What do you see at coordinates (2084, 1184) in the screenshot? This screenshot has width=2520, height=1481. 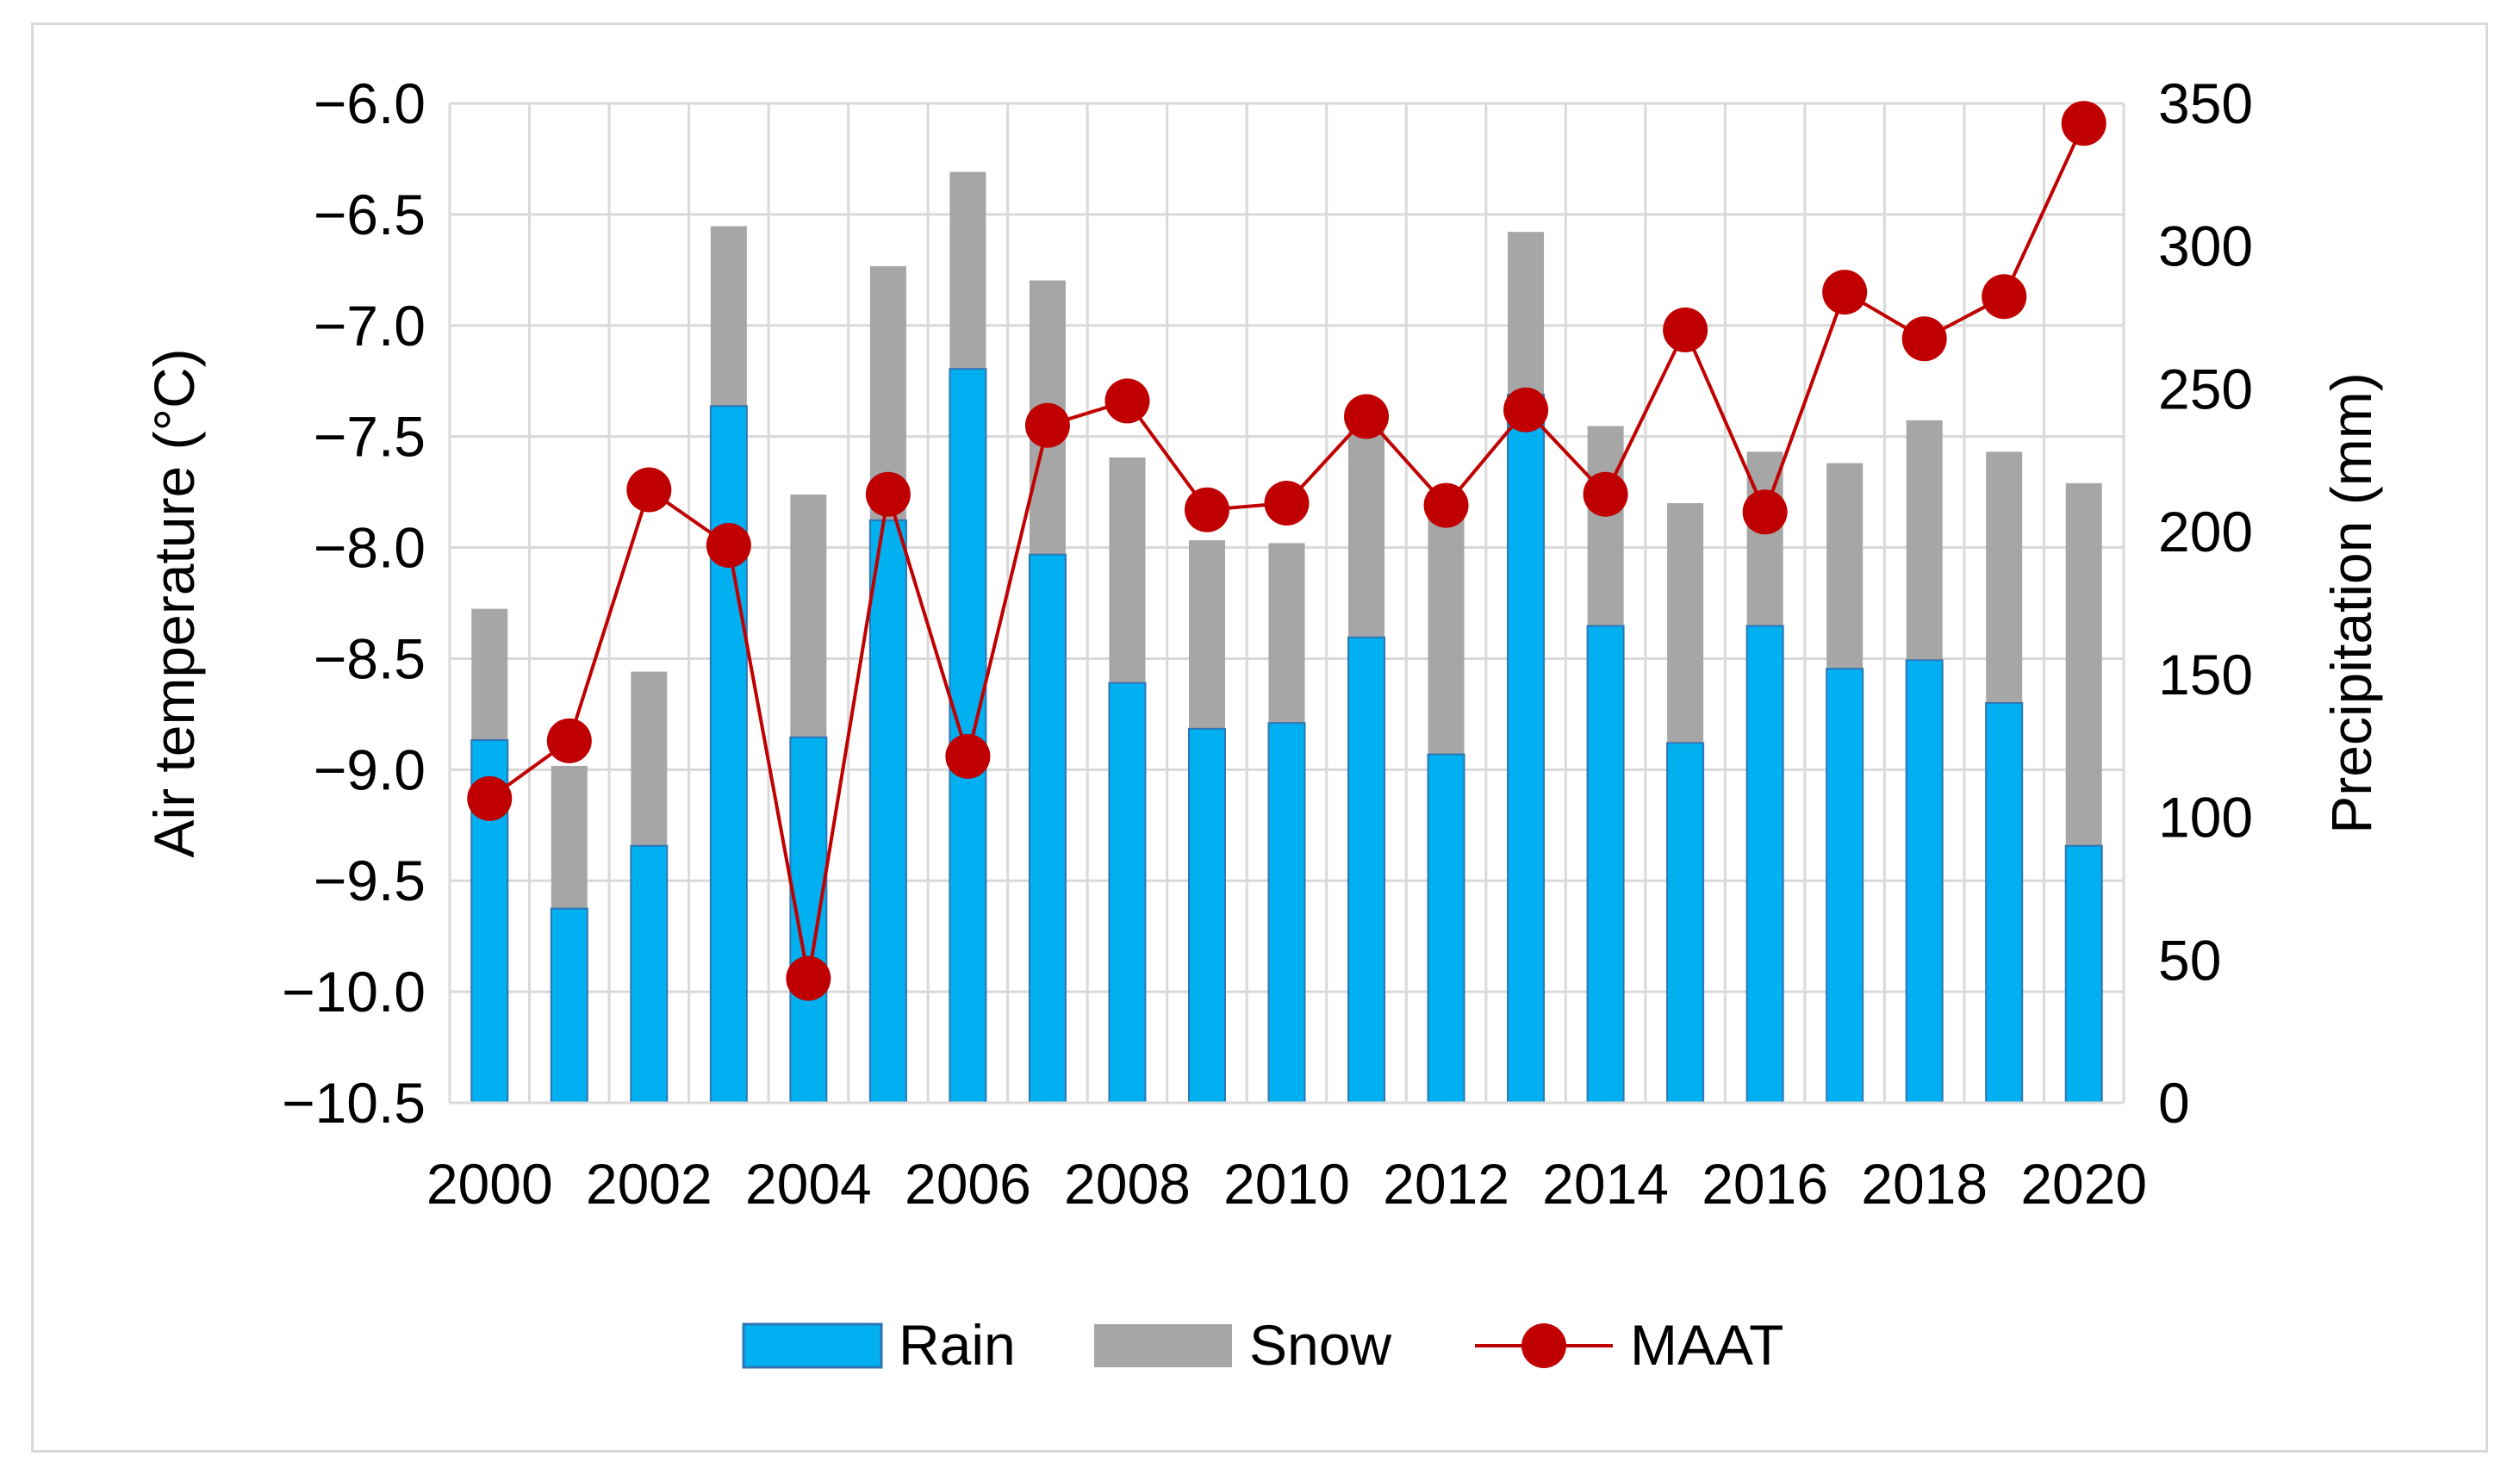 I see `x-tick-label: 2020` at bounding box center [2084, 1184].